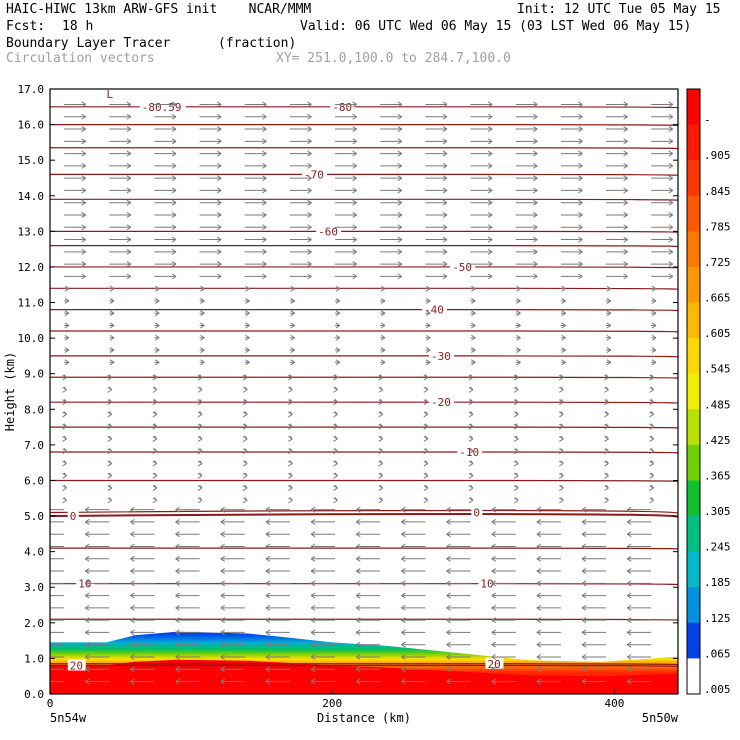 This screenshot has height=740, width=740. I want to click on y-tick-label: 1.0, so click(34, 658).